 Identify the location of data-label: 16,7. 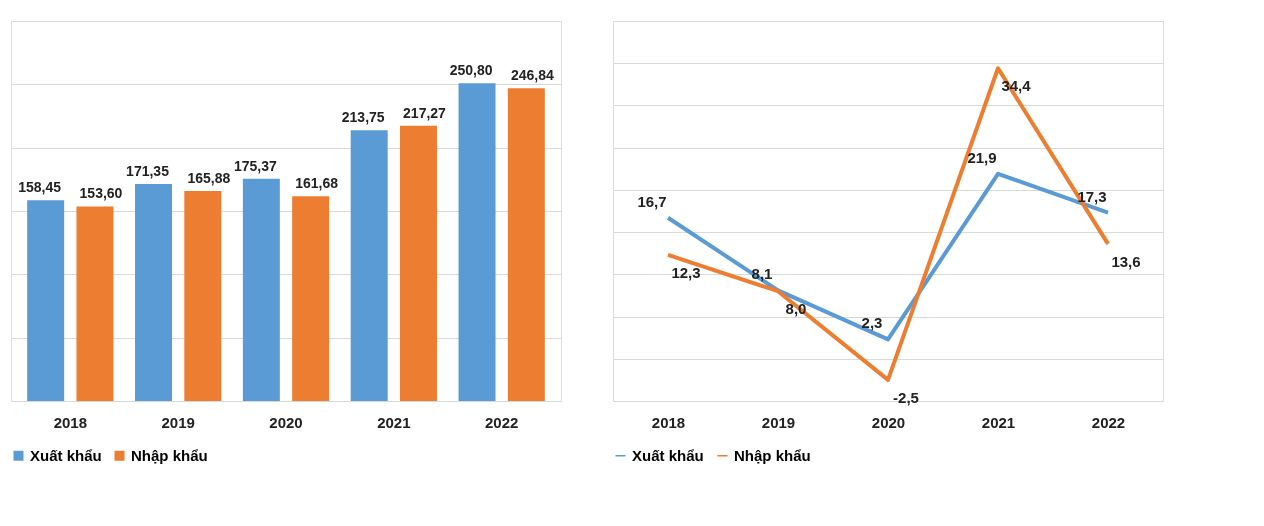
(652, 201).